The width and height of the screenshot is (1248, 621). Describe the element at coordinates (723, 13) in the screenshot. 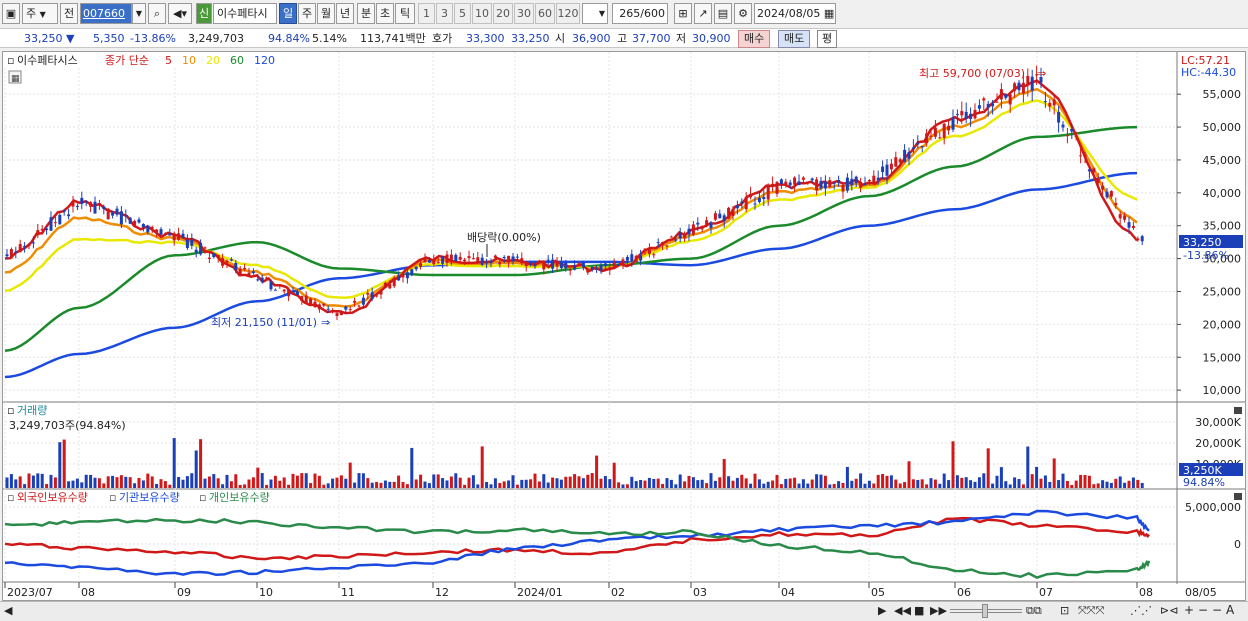

I see `save-icon: ▤` at that location.